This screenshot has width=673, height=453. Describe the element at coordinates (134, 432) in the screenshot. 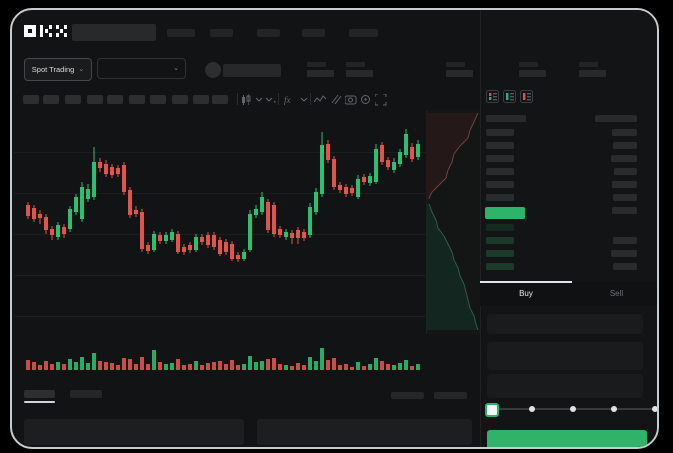

I see `orders-panel-left` at that location.